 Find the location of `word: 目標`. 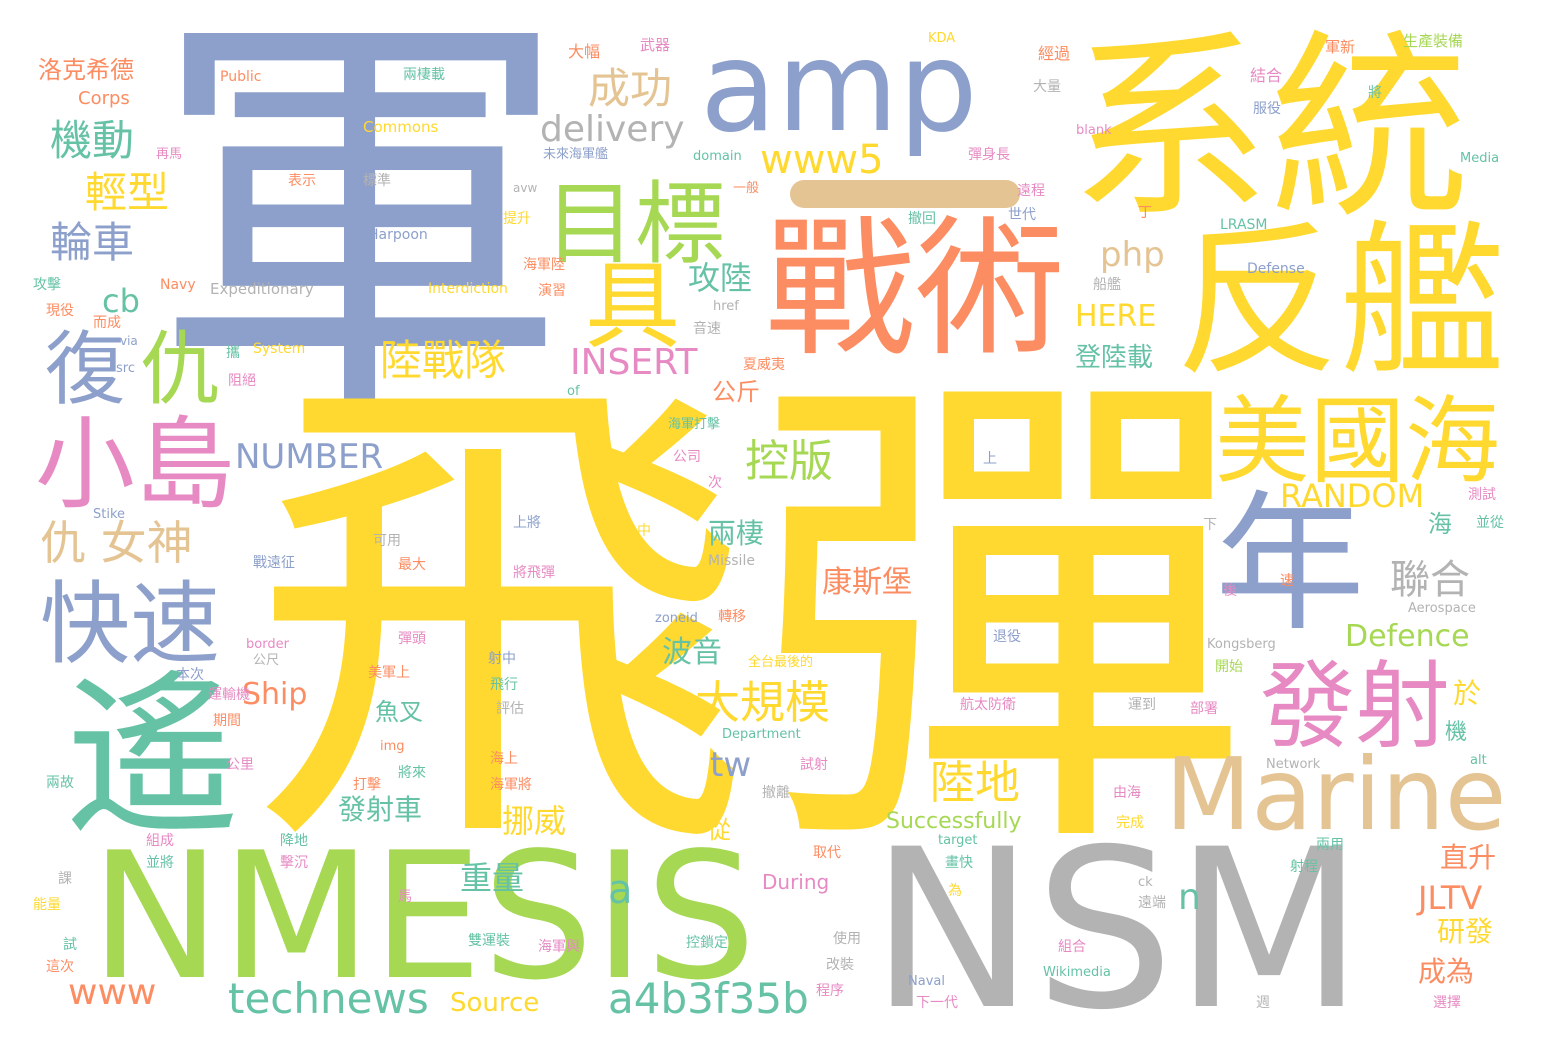

word: 目標 is located at coordinates (635, 224).